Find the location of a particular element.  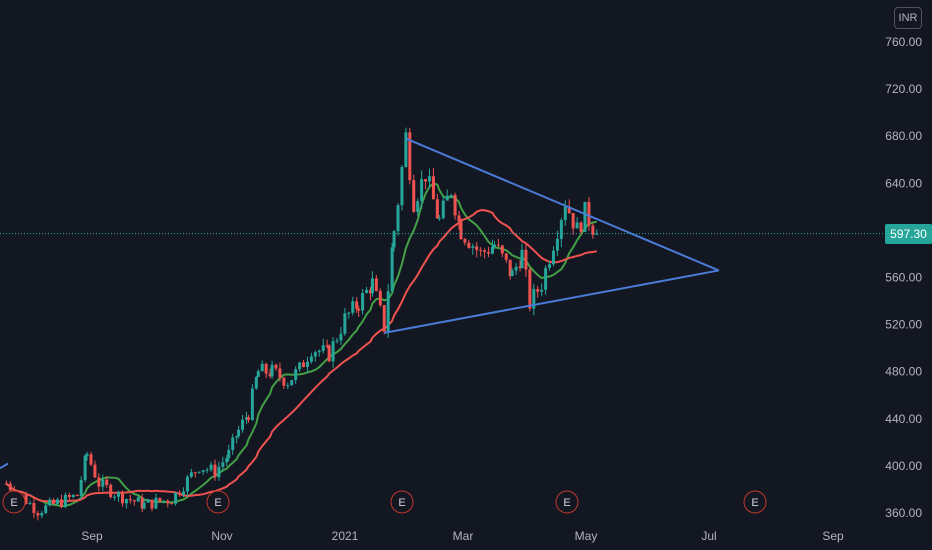

time-axis: Sep Nov 2021 Mar May Jul Sep is located at coordinates (462, 536).